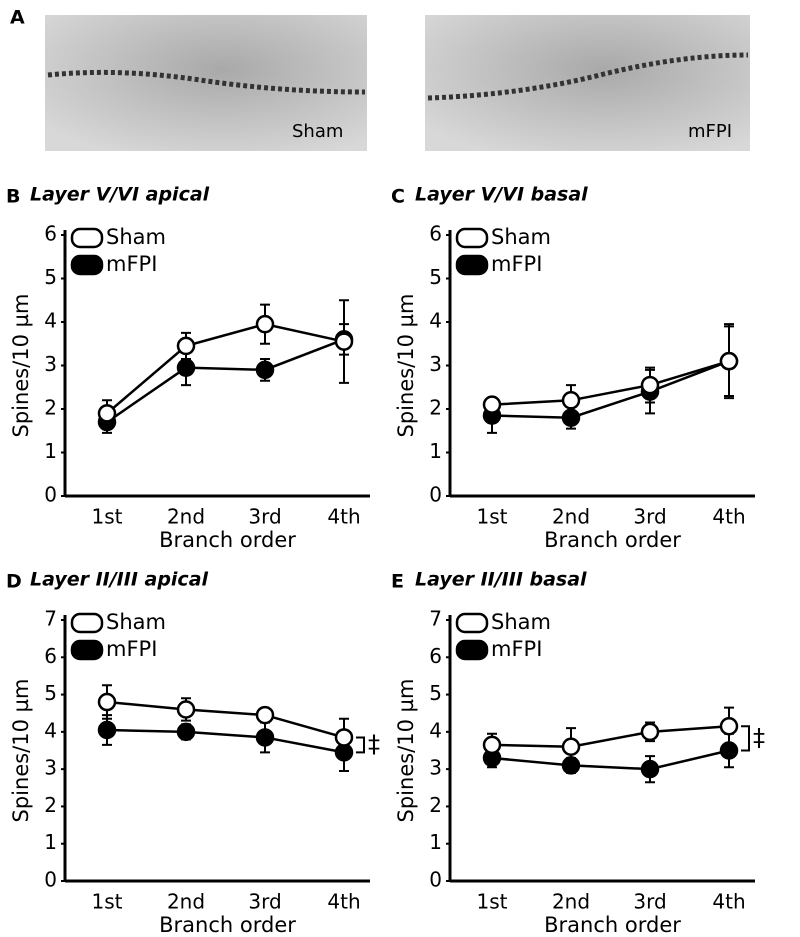 Image resolution: width=800 pixels, height=937 pixels. What do you see at coordinates (501, 195) in the screenshot?
I see `chart-title: Layer V/VI basal` at bounding box center [501, 195].